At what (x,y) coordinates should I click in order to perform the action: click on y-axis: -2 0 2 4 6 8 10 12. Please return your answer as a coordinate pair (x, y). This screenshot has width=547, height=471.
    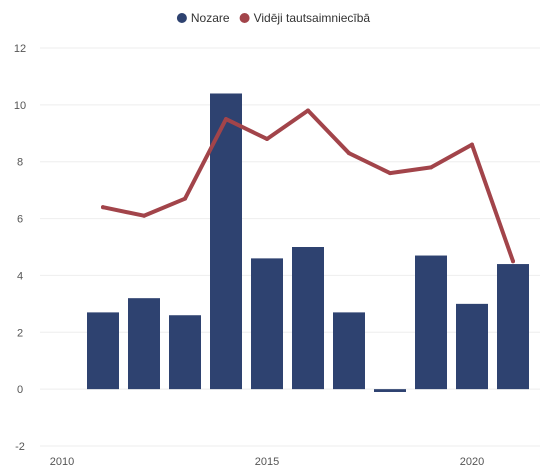
    Looking at the image, I should click on (20, 248).